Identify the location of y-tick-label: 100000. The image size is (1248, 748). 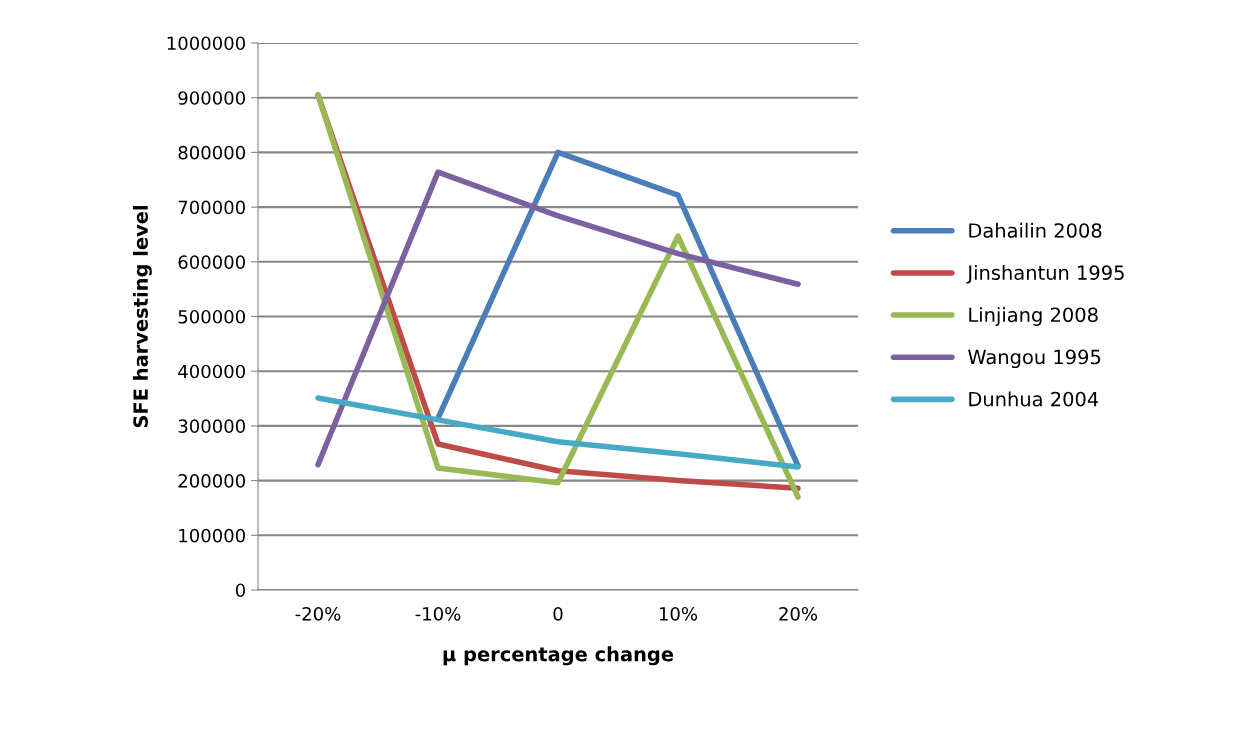
(212, 535).